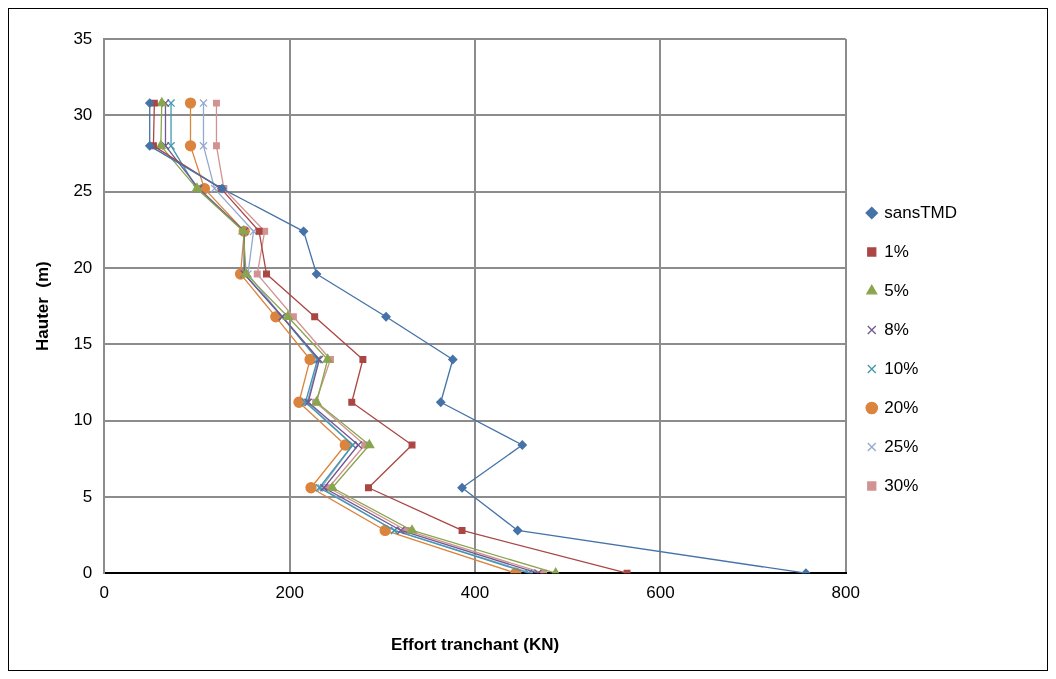  What do you see at coordinates (83, 267) in the screenshot?
I see `y-tick-label: 20` at bounding box center [83, 267].